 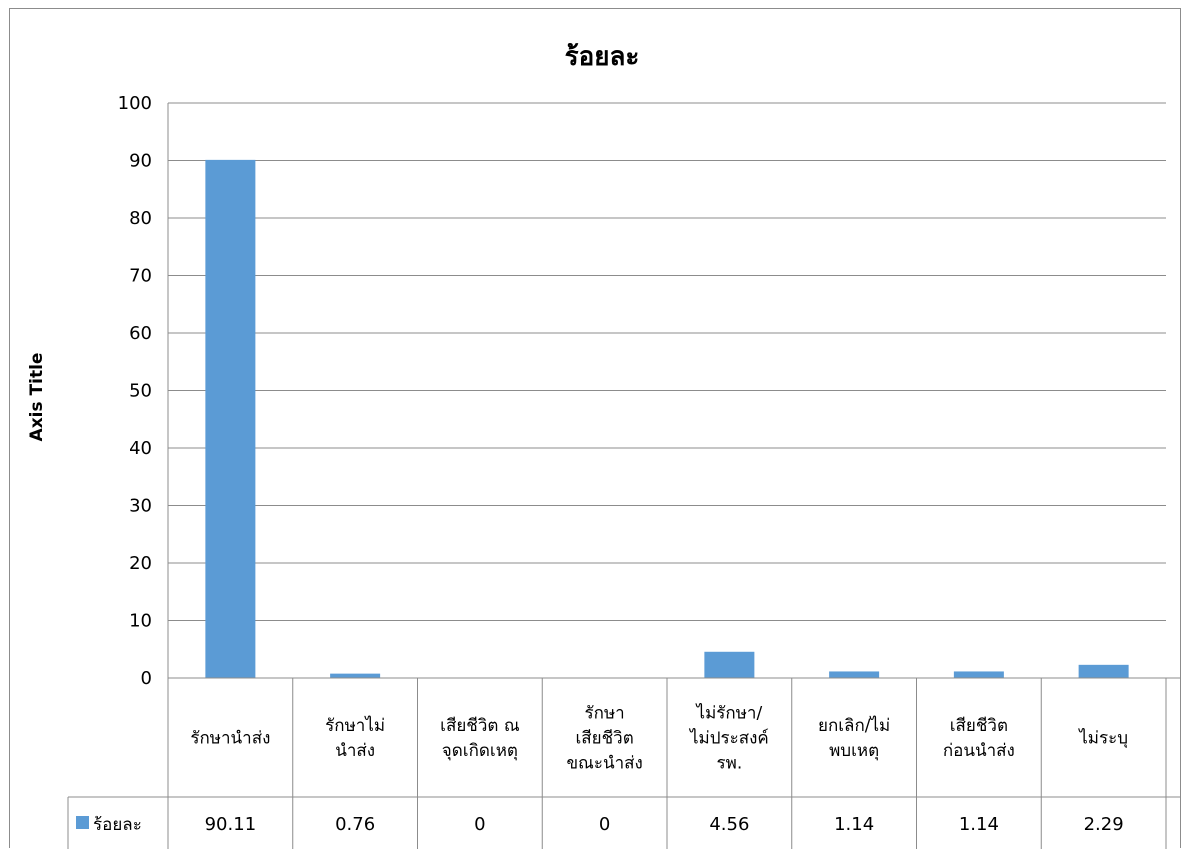 What do you see at coordinates (1102, 738) in the screenshot?
I see `category-label: ไม่ระบุ` at bounding box center [1102, 738].